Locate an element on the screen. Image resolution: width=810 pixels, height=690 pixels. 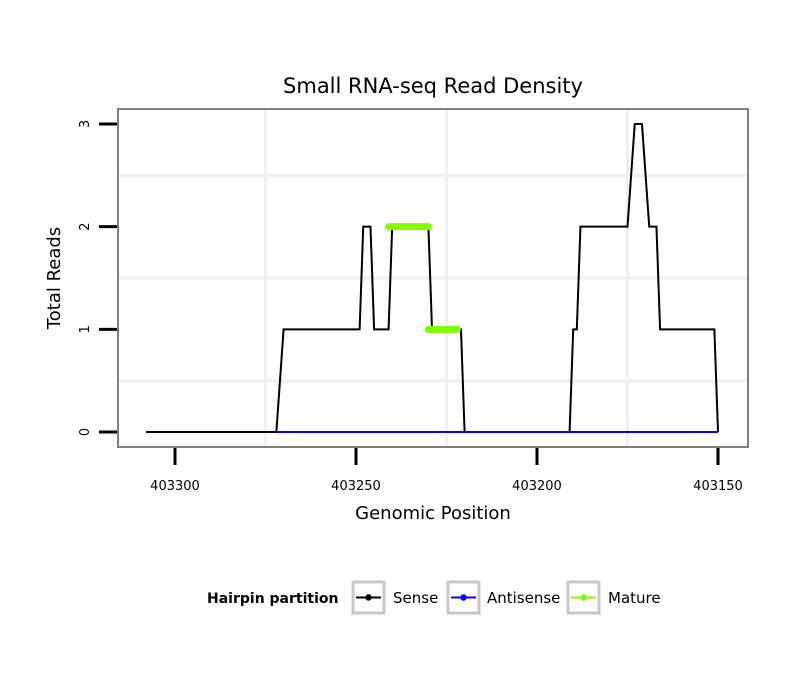
y-tick-label: 2 is located at coordinates (85, 227).